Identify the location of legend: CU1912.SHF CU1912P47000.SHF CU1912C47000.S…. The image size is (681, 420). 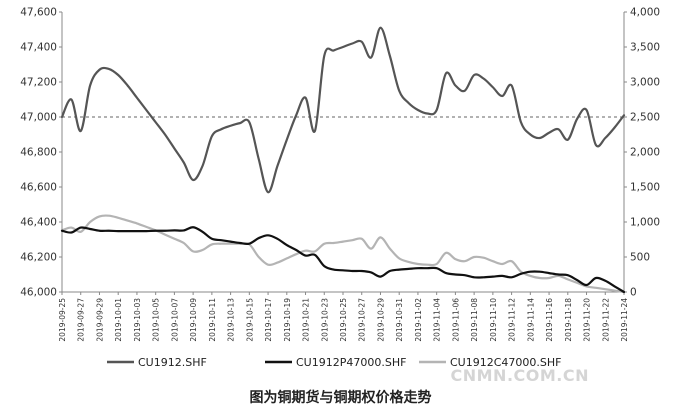
(334, 362).